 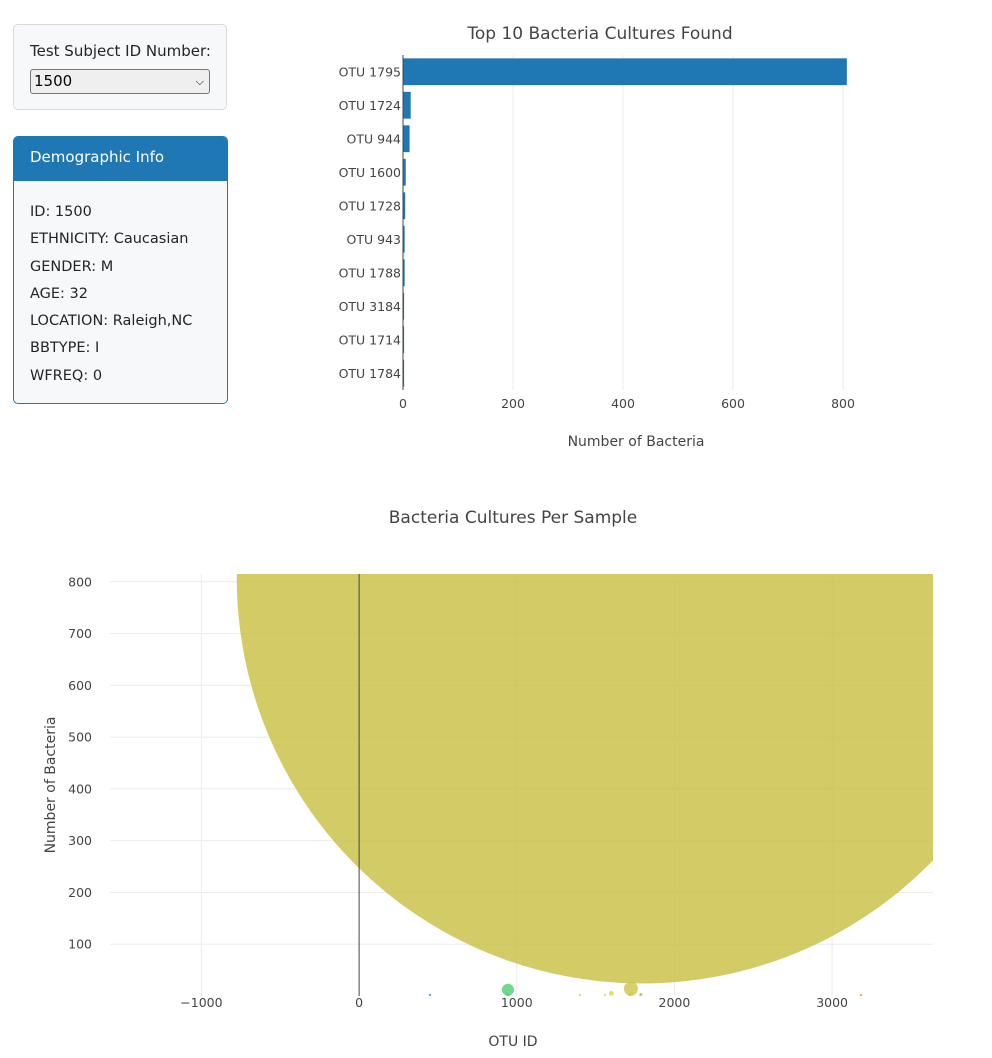 I want to click on bar-category-label: OTU 1600, so click(x=370, y=172).